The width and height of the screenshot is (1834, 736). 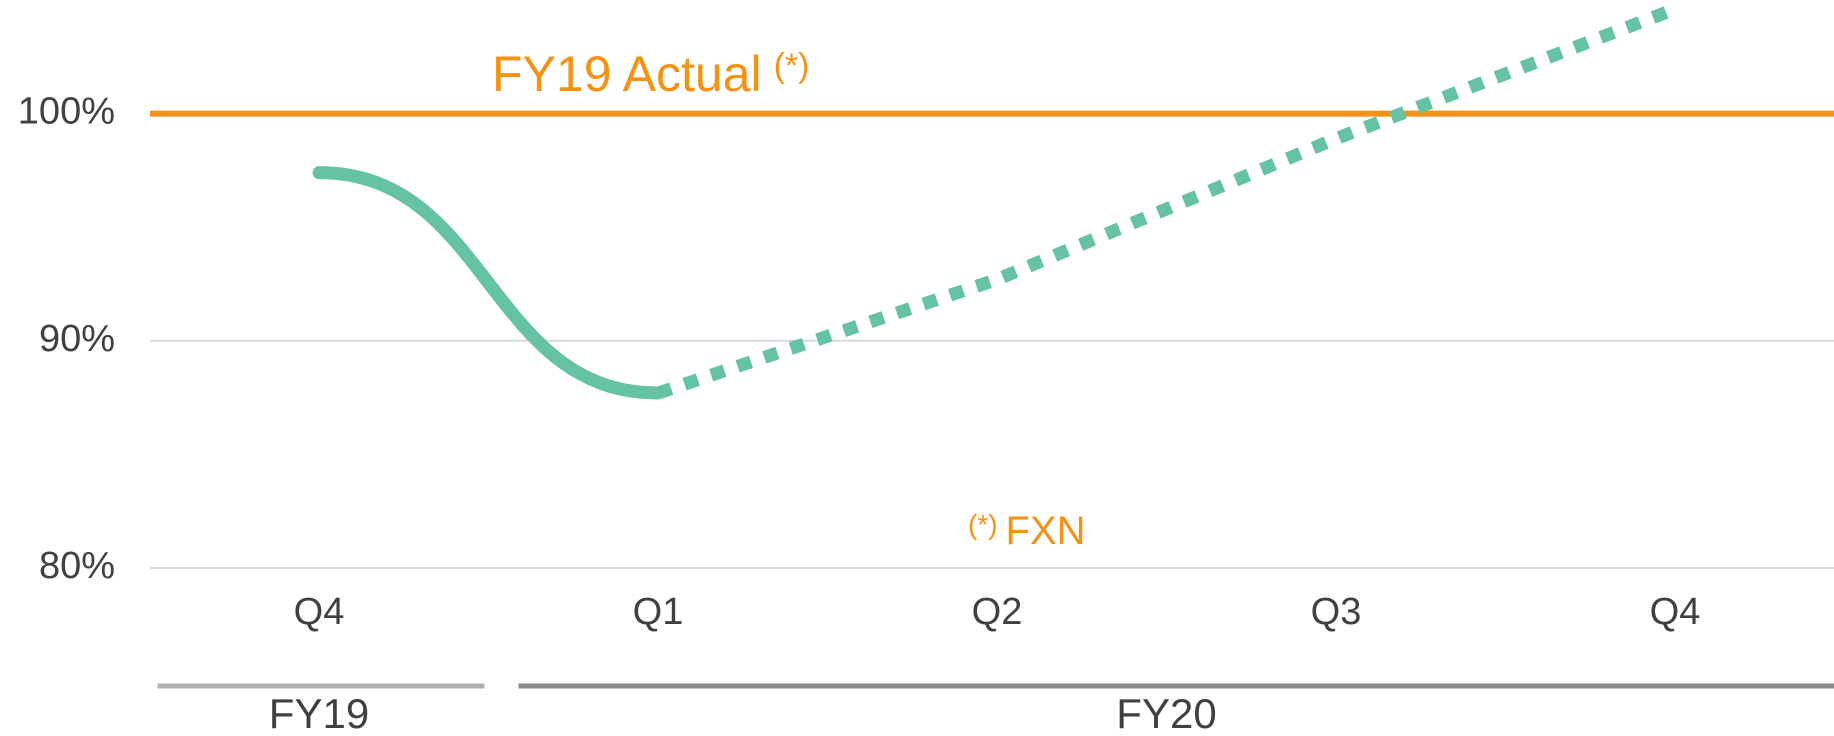 I want to click on y-tick-label: 100%, so click(x=66, y=112).